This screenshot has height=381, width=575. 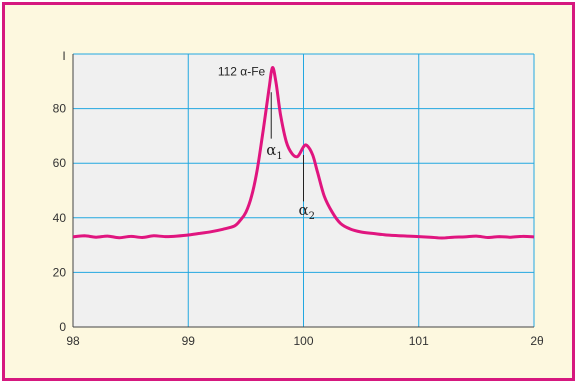 What do you see at coordinates (60, 218) in the screenshot?
I see `y-tick-label: 40` at bounding box center [60, 218].